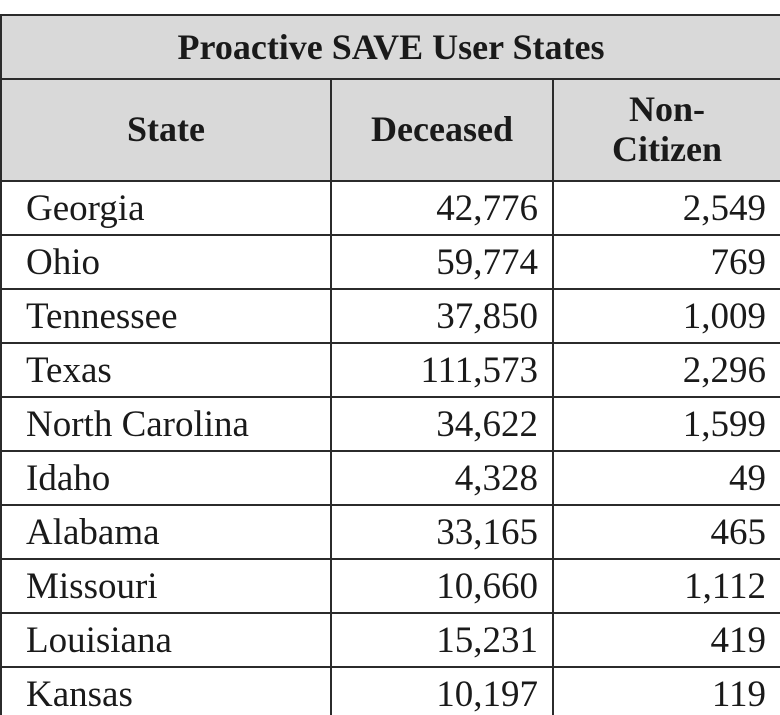  Describe the element at coordinates (442, 370) in the screenshot. I see `deceased-cell: 111,573` at that location.